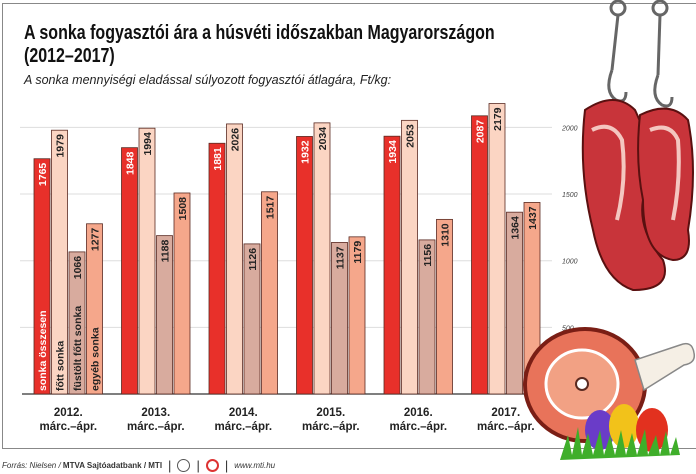  Describe the element at coordinates (624, 426) in the screenshot. I see `easter-egg-yellow` at that location.